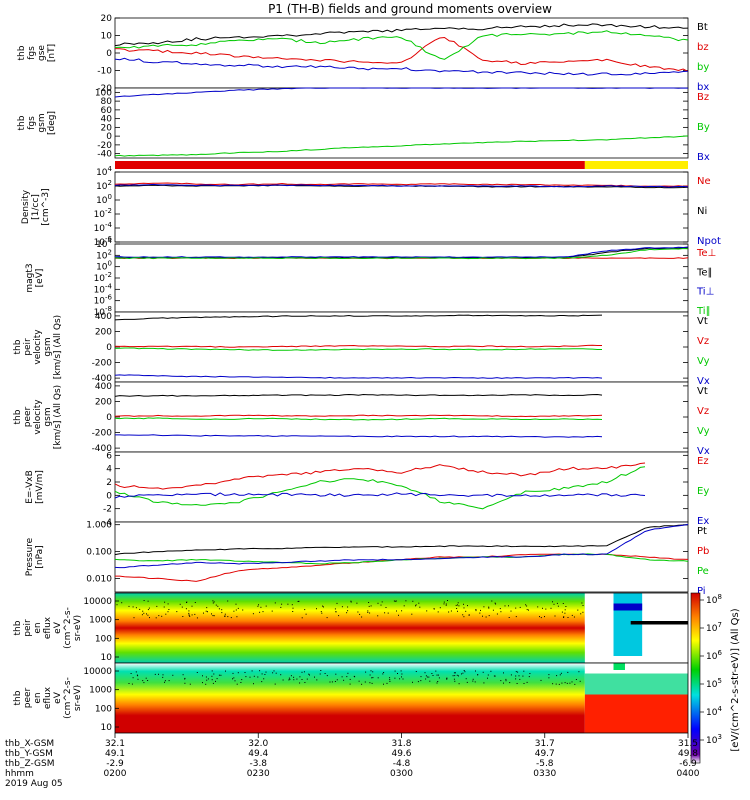  What do you see at coordinates (115, 754) in the screenshot?
I see `x-row-value: 49.1` at bounding box center [115, 754].